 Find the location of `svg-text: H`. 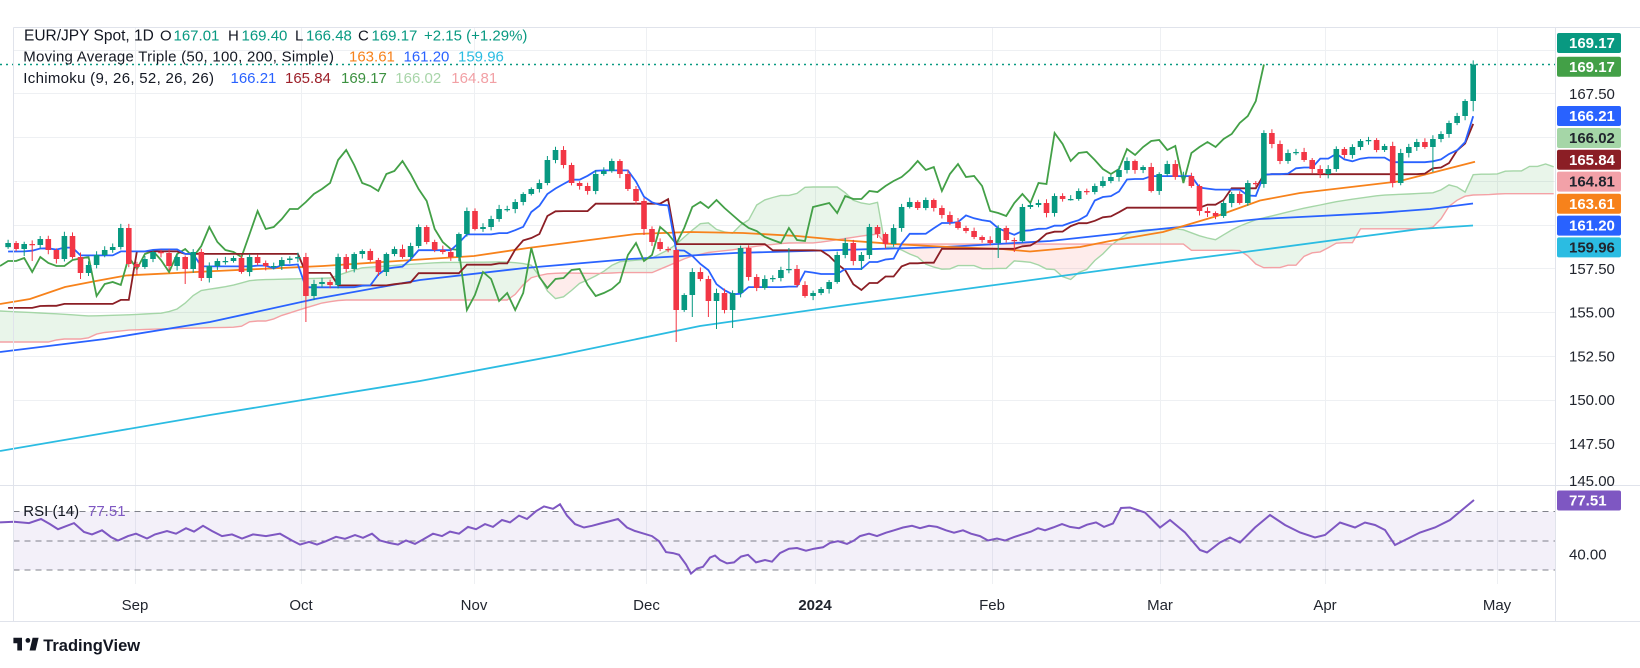

svg-text: H is located at coordinates (233, 36).